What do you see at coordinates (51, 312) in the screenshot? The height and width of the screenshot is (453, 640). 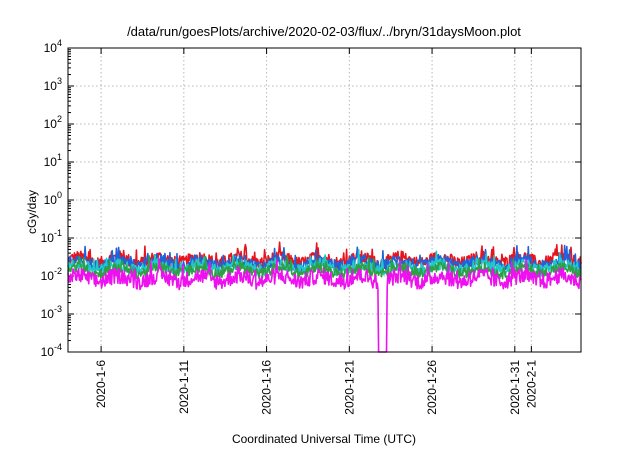 I see `y-tick-label: 10⁻³` at bounding box center [51, 312].